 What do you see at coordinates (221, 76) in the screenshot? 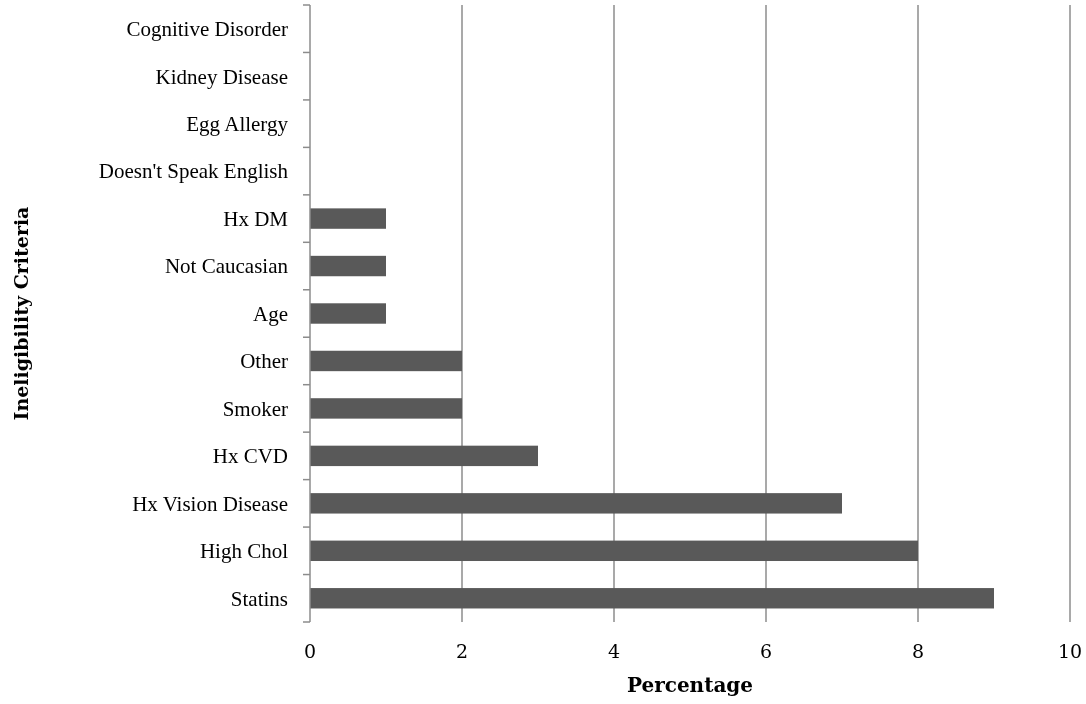
I see `y-tick-label: Kidney Disease` at bounding box center [221, 76].